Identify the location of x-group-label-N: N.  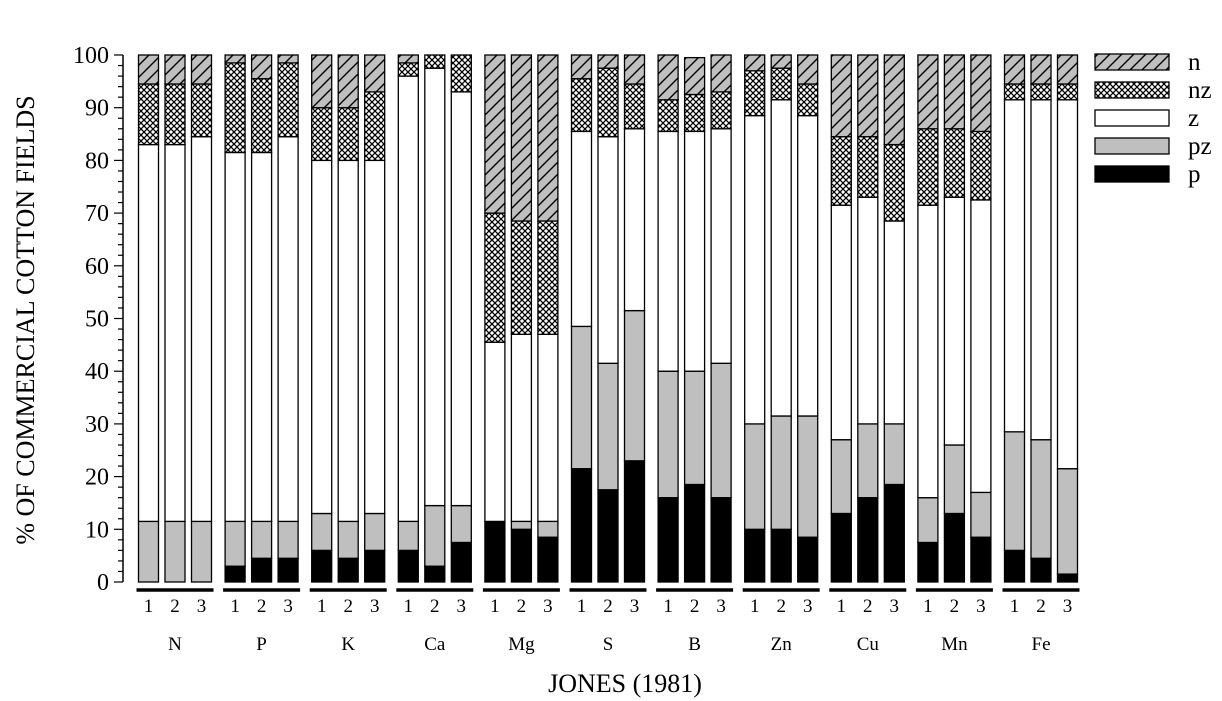
(175, 644).